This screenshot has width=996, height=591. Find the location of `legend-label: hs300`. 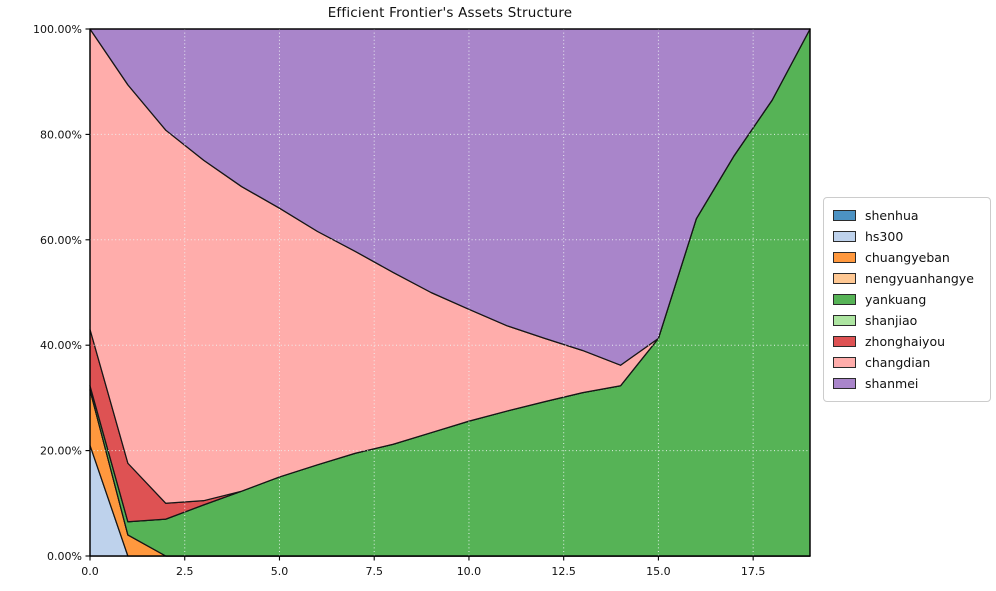

legend-label: hs300 is located at coordinates (884, 236).